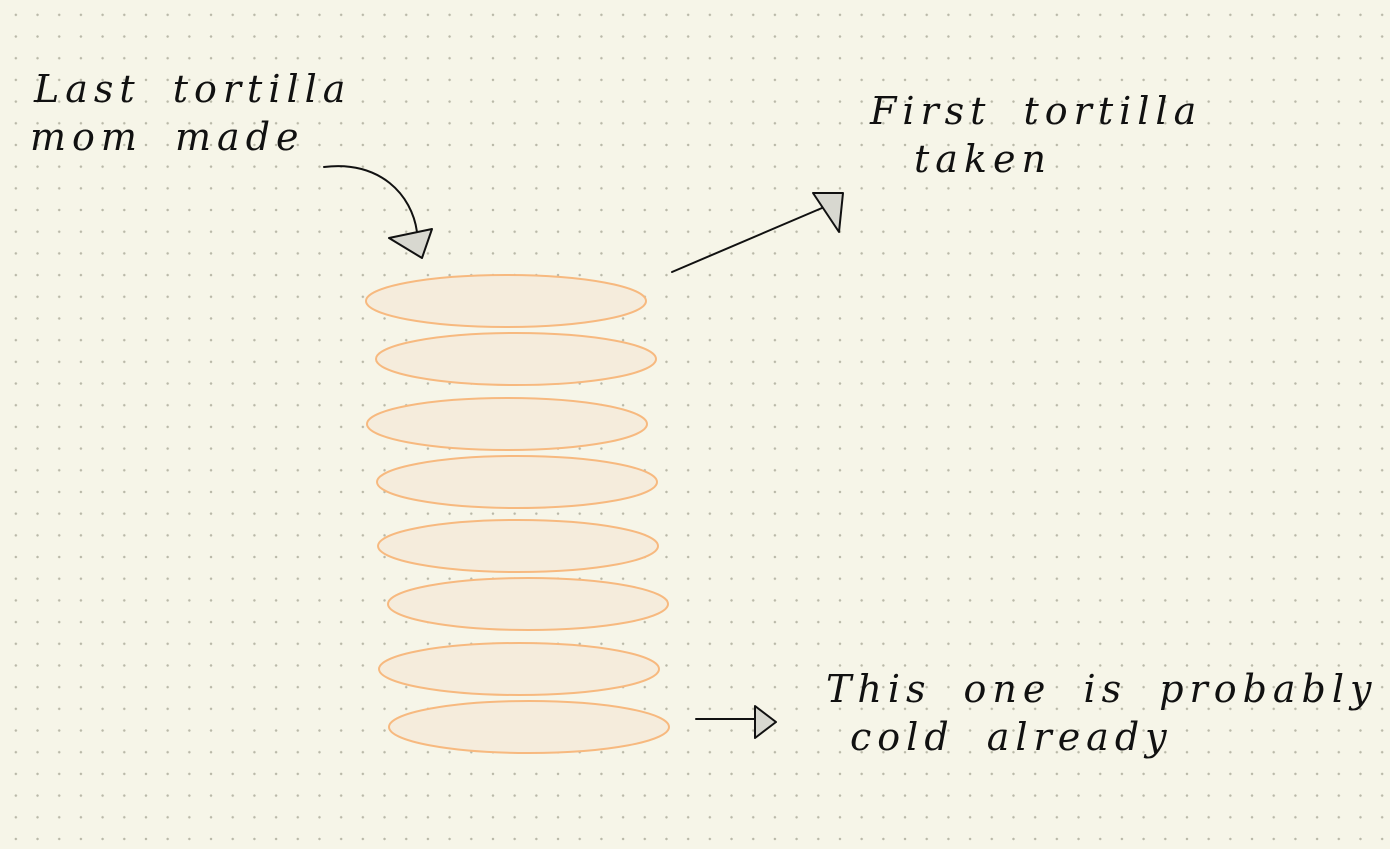 The image size is (1390, 849). I want to click on annotation-cold-line2: cold already, so click(1011, 736).